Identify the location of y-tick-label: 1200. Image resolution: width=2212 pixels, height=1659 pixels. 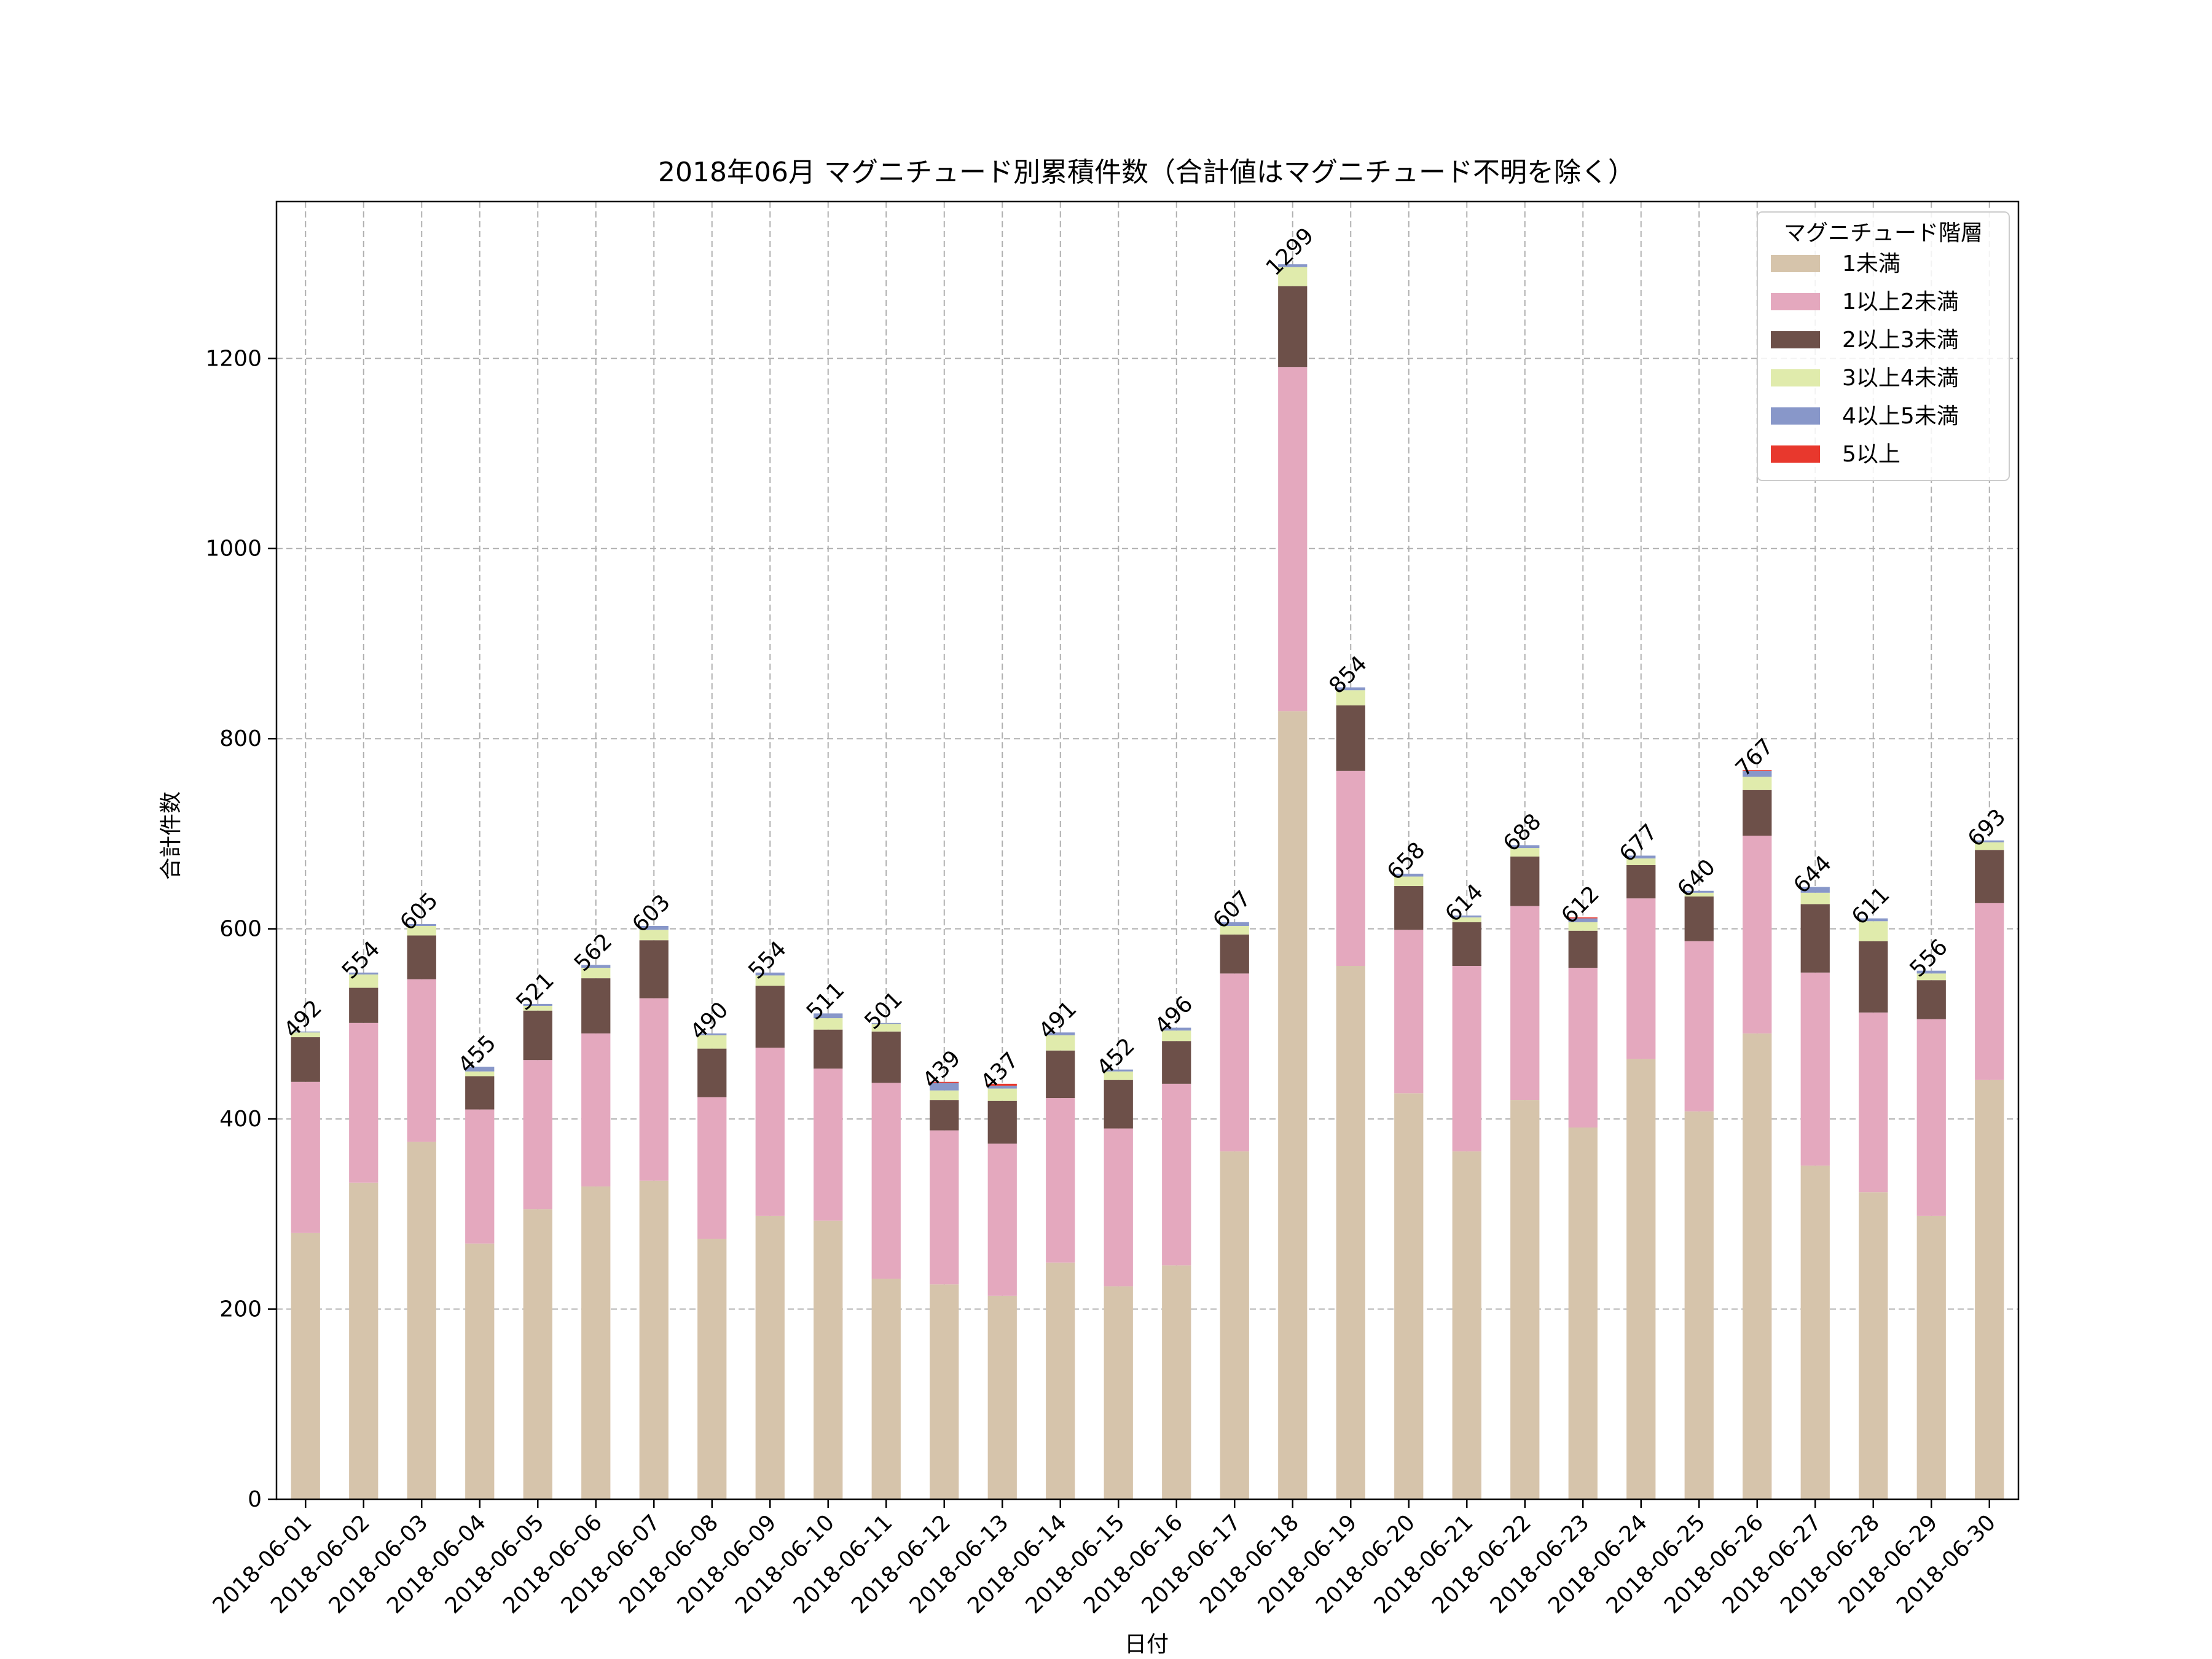
(233, 358).